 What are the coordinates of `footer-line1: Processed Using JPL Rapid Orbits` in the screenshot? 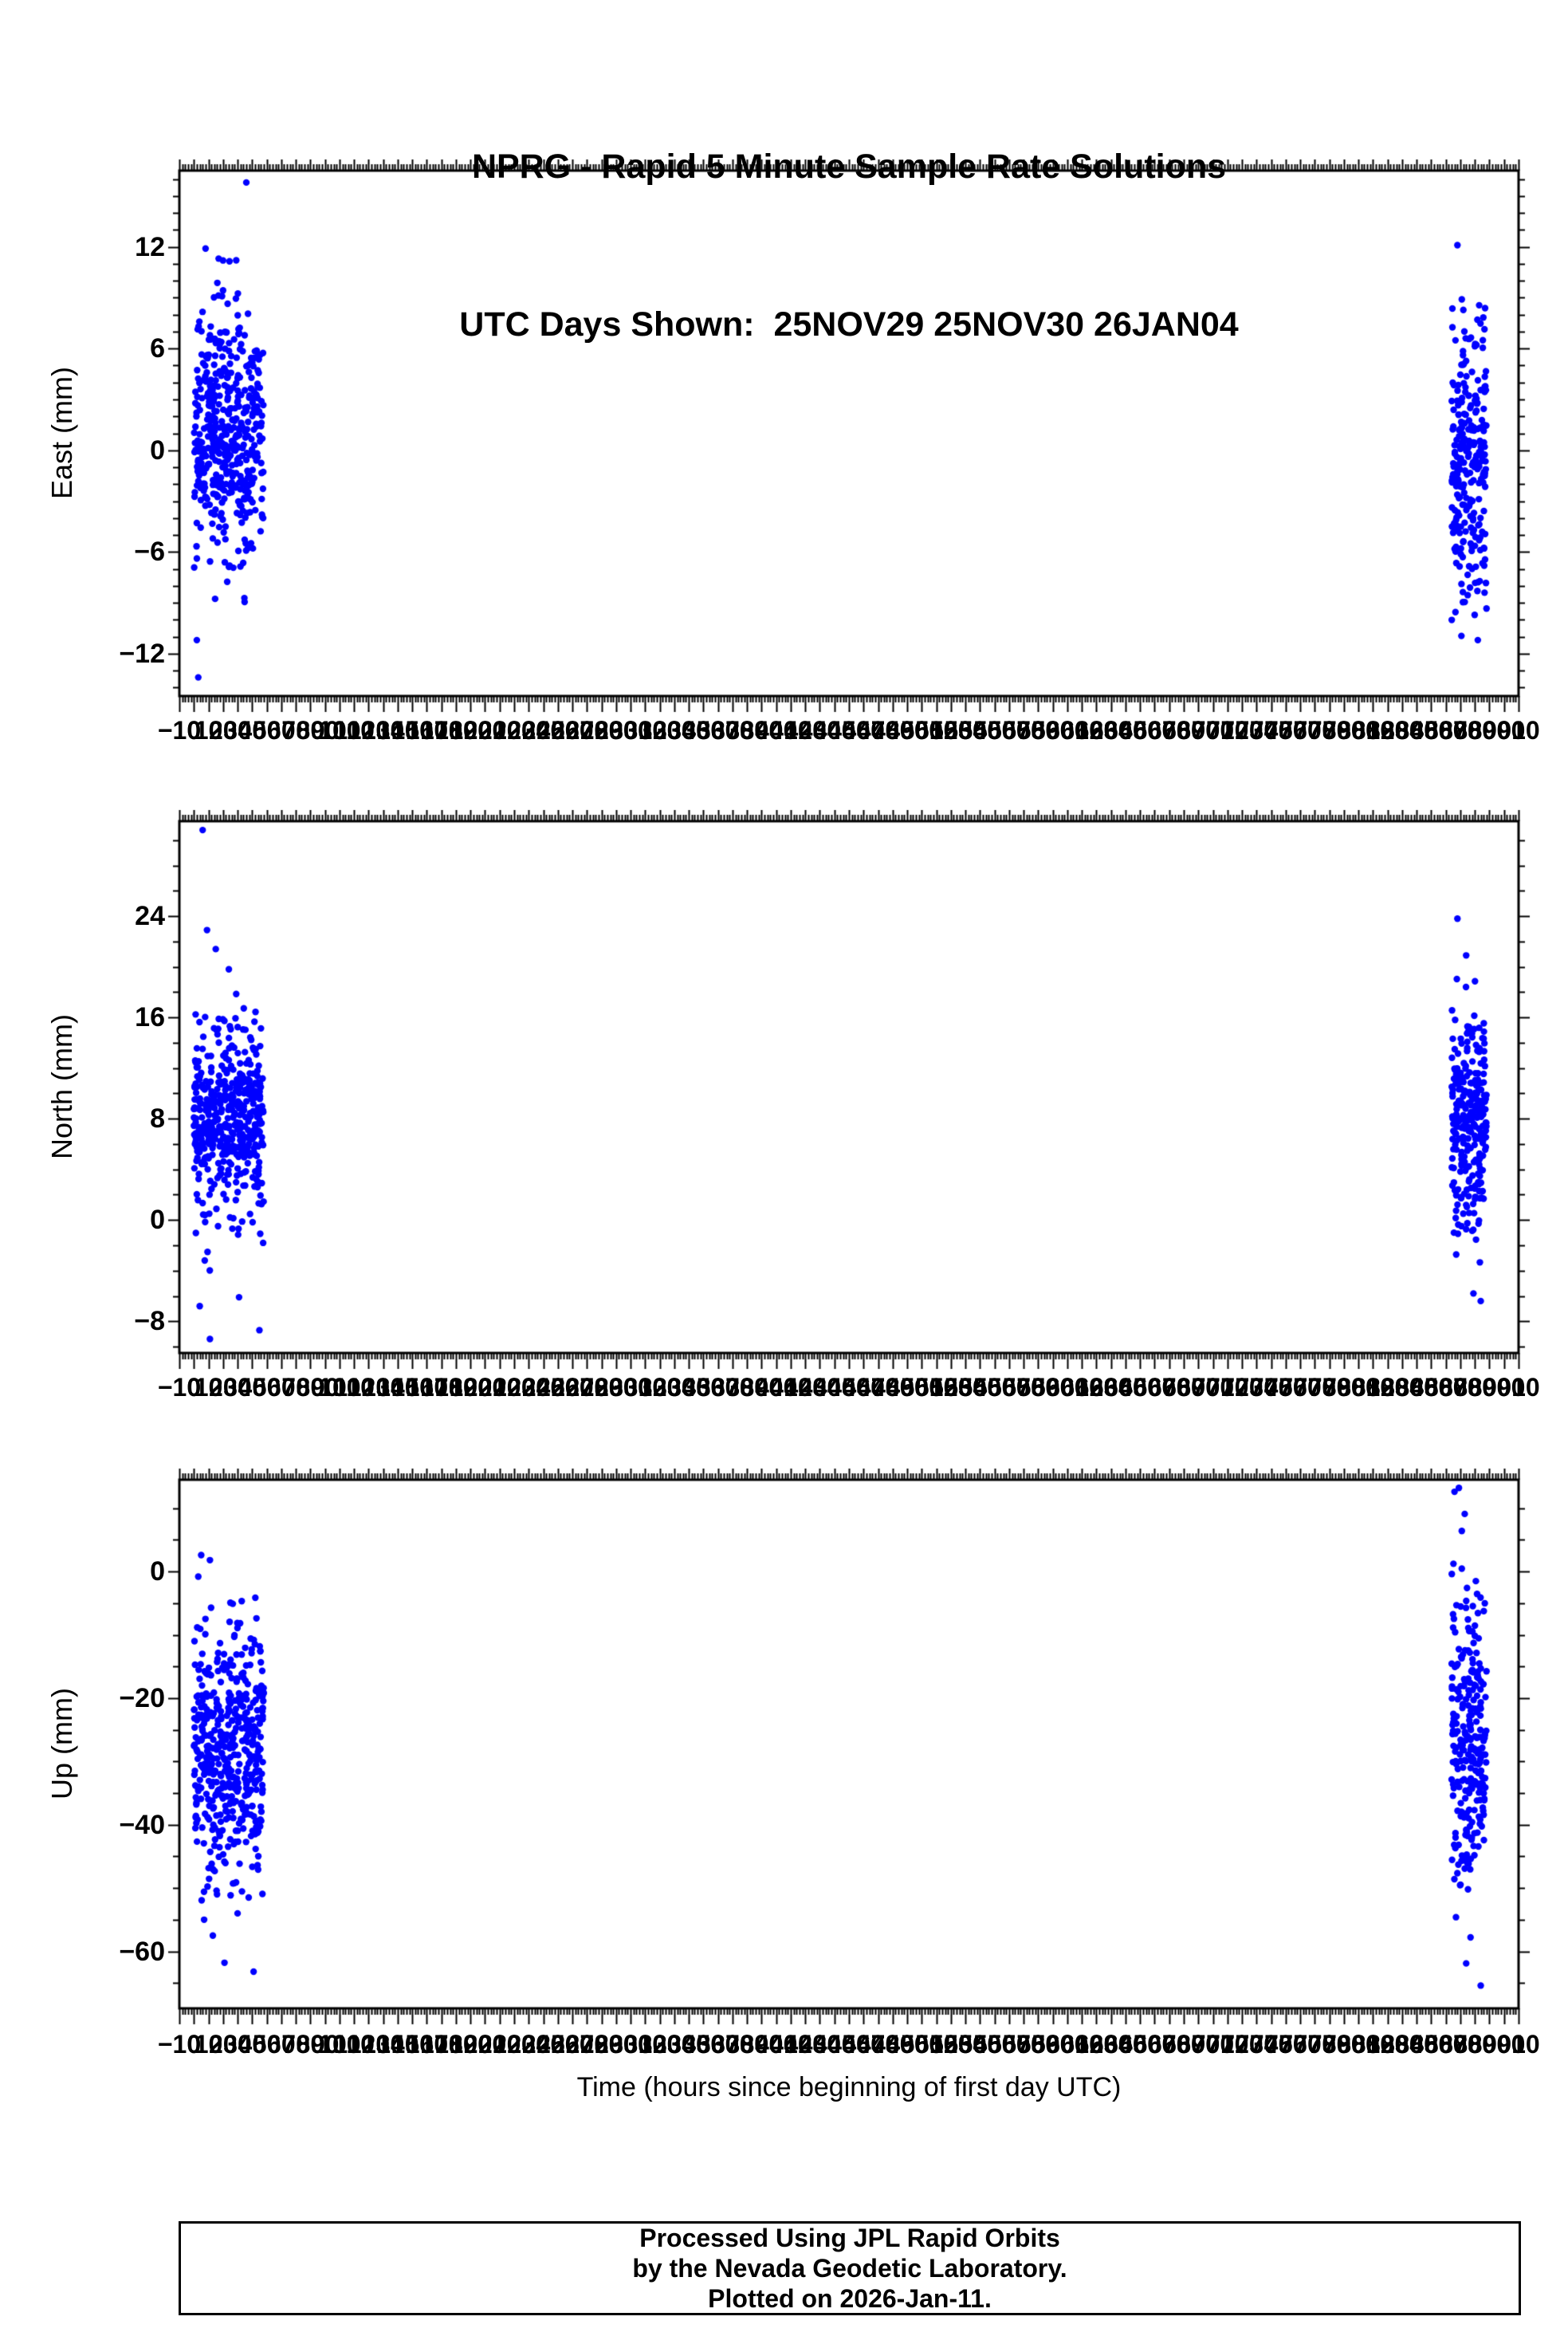 It's located at (849, 2238).